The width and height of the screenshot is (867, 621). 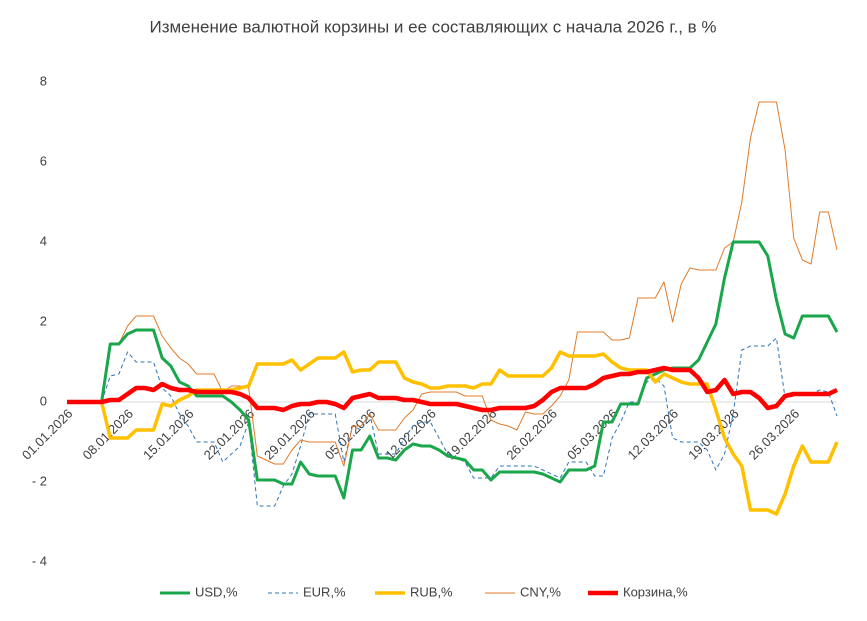 I want to click on legend-label: RUB,%, so click(x=431, y=591).